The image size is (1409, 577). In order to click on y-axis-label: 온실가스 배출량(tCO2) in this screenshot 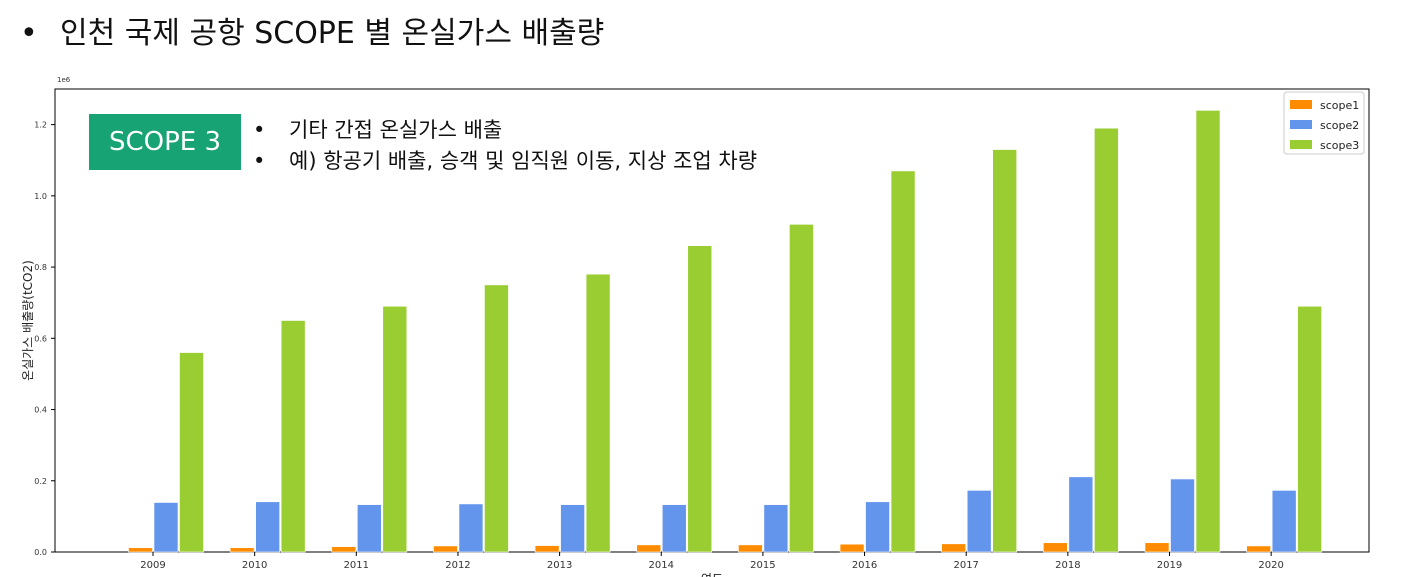, I will do `click(28, 320)`.